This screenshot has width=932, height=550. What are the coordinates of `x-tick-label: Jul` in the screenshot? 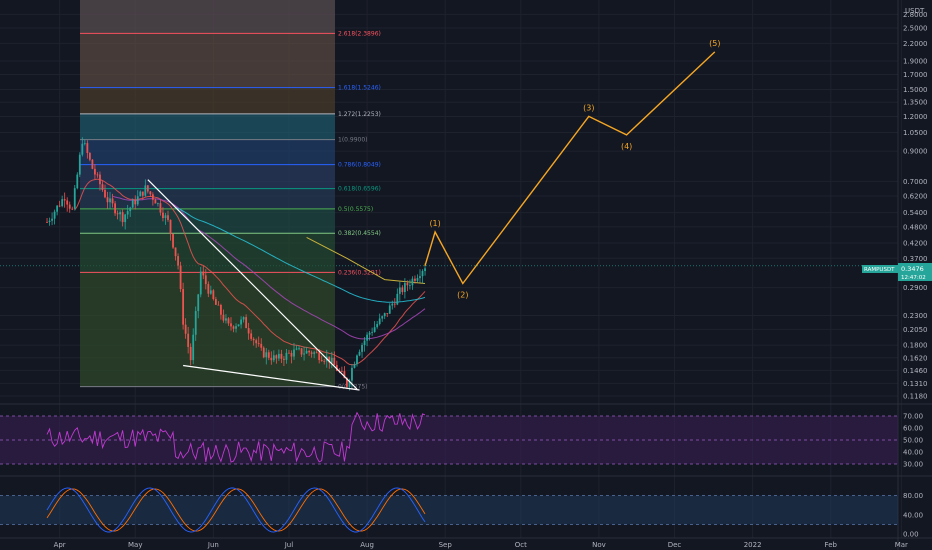 It's located at (289, 545).